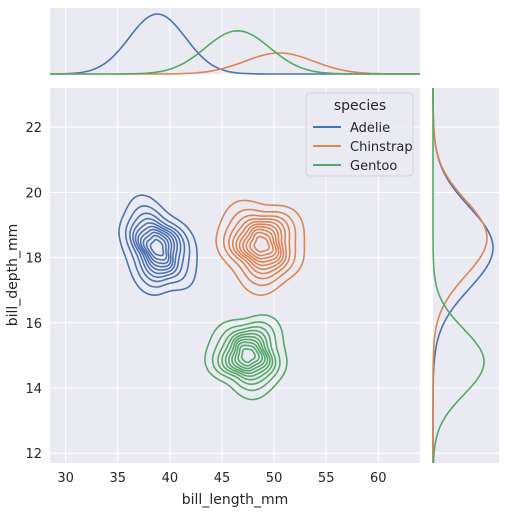 Image resolution: width=505 pixels, height=513 pixels. I want to click on x-tick-label: 55, so click(326, 478).